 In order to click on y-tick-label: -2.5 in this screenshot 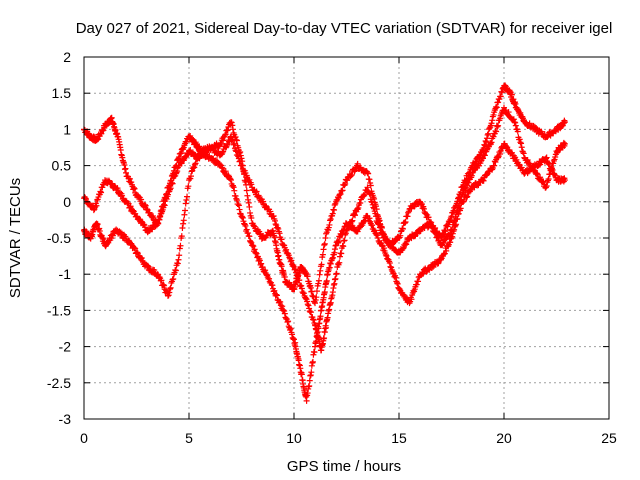, I will do `click(59, 383)`.